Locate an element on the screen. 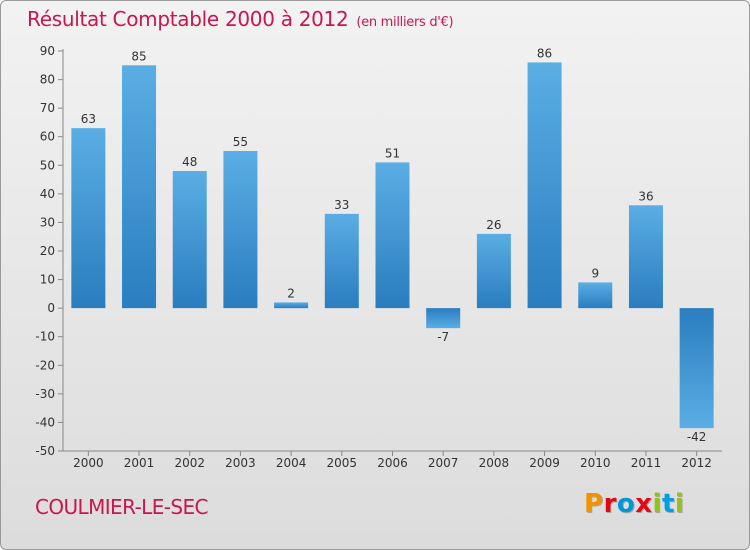  value-label-2008: 26 is located at coordinates (493, 225).